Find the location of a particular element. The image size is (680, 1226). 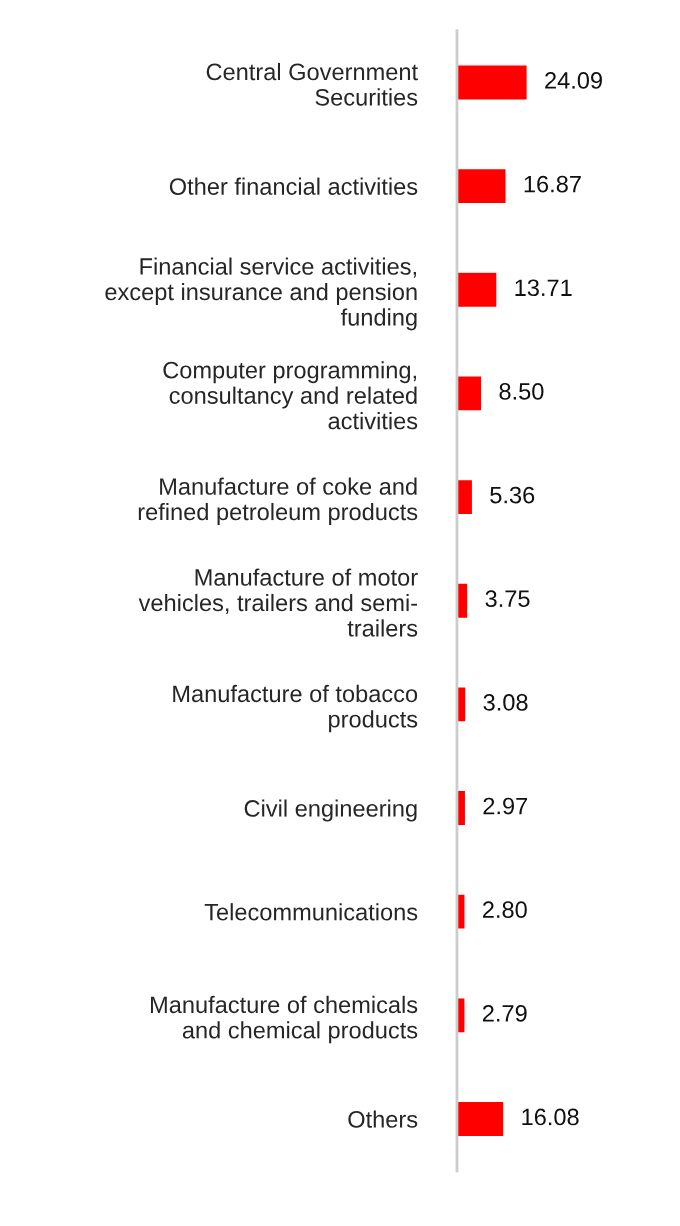

data-label: 3.08 is located at coordinates (505, 702).